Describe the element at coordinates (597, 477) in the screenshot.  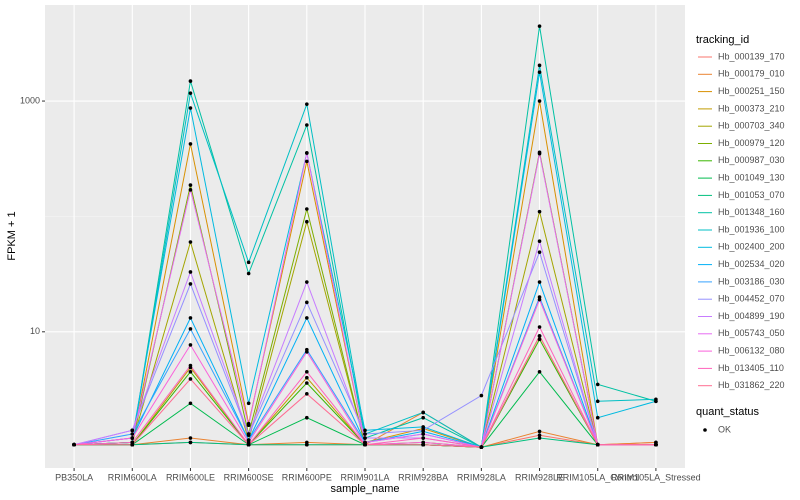
I see `x-tick-label: RRIM105LA_Control` at that location.